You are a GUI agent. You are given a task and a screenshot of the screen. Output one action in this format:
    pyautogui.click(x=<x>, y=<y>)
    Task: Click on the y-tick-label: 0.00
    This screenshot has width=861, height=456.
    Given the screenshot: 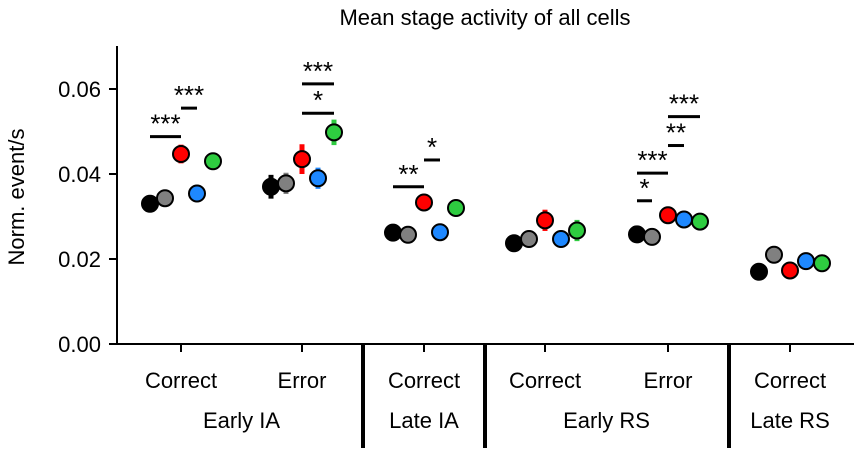 What is the action you would take?
    pyautogui.click(x=79, y=344)
    